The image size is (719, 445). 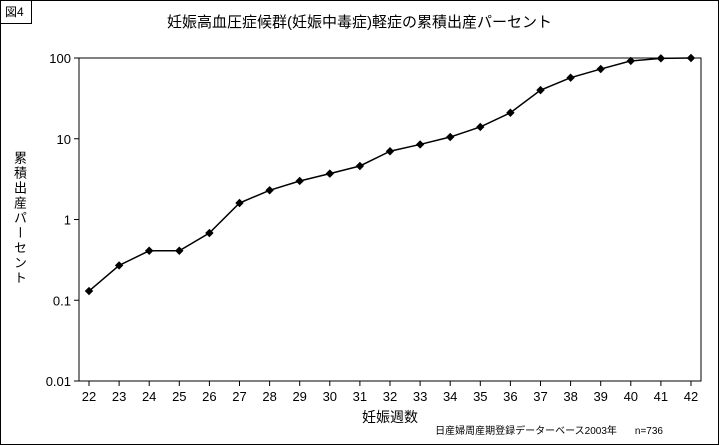 I want to click on y-tick-label: 1, so click(x=67, y=220).